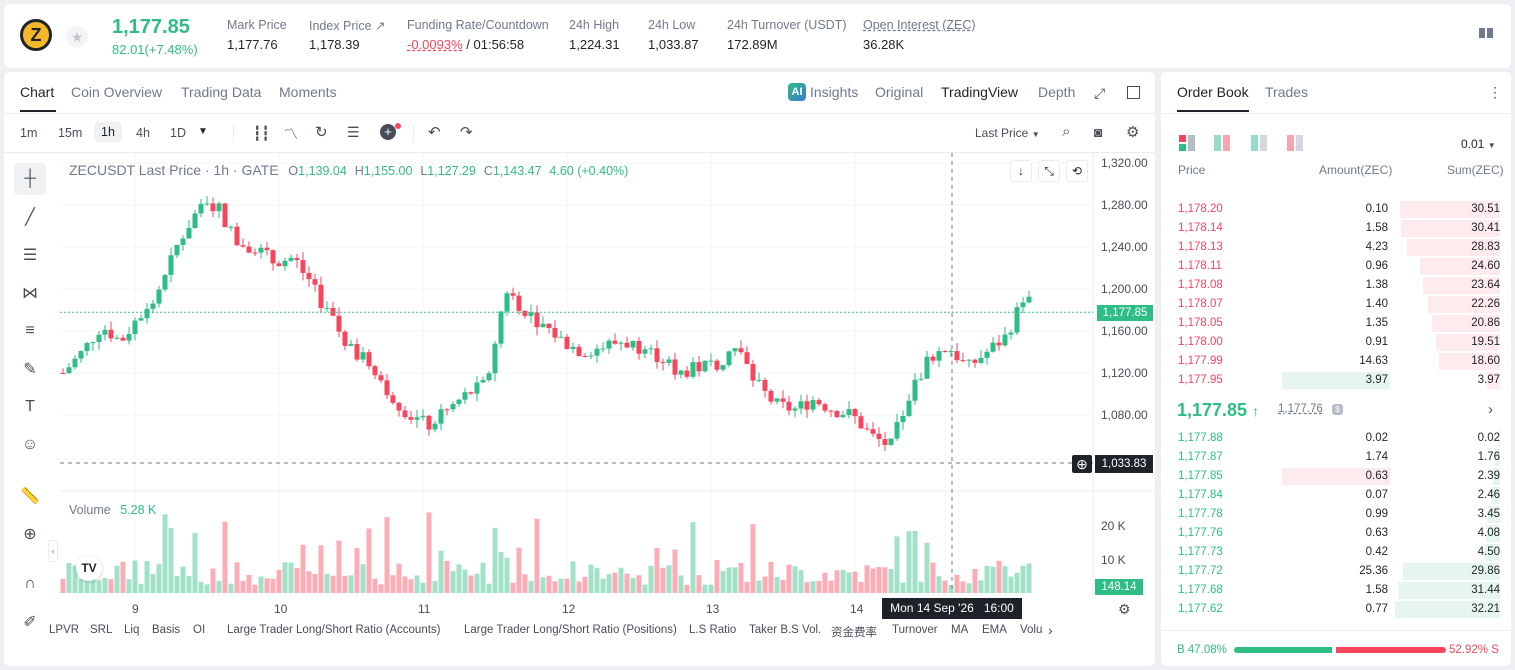  What do you see at coordinates (388, 132) in the screenshot?
I see `add-alert-icon: +` at bounding box center [388, 132].